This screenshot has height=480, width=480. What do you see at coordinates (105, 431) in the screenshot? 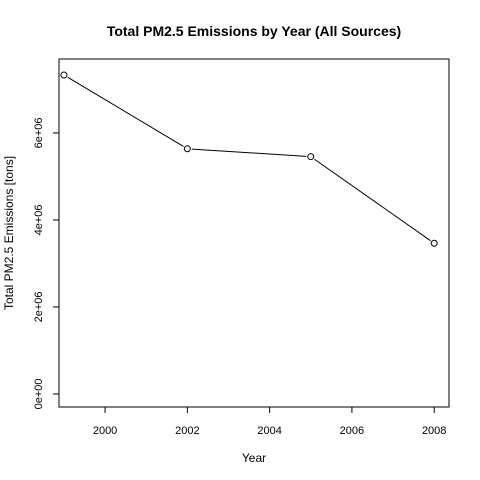
I see `x-tick-label: 2000` at bounding box center [105, 431].